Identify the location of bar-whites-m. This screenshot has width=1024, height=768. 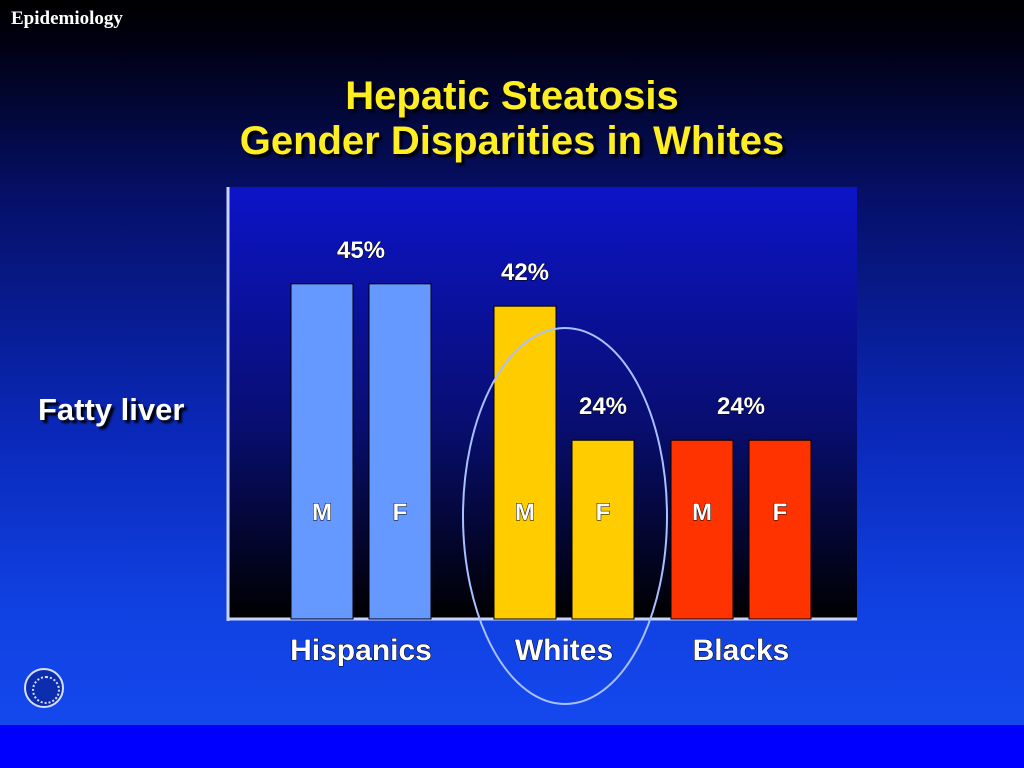
(525, 462).